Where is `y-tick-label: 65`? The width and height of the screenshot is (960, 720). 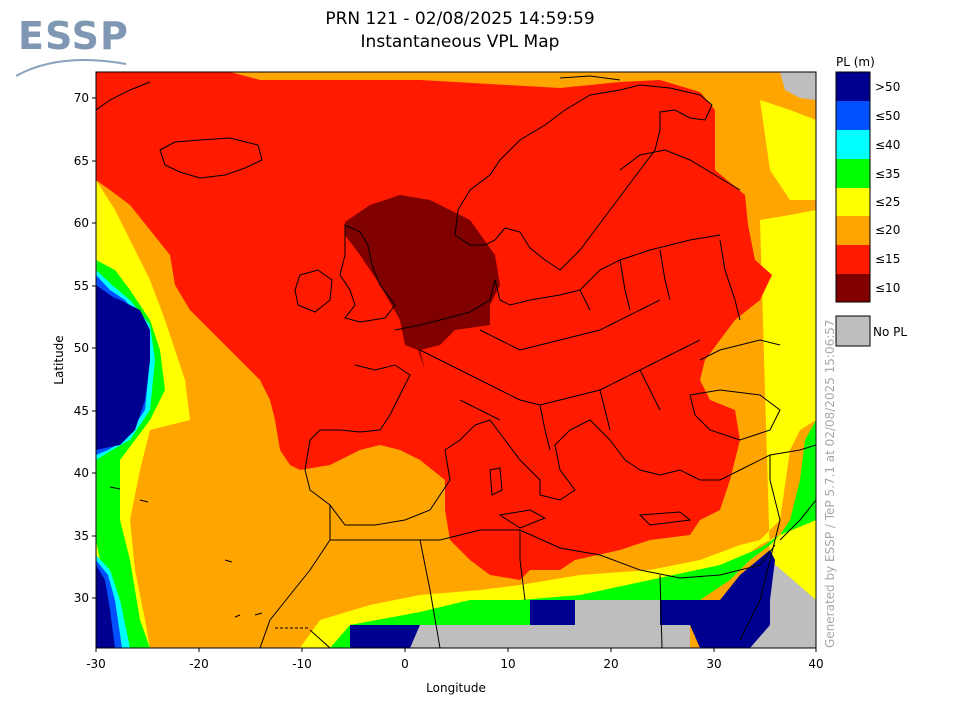 y-tick-label: 65 is located at coordinates (81, 161).